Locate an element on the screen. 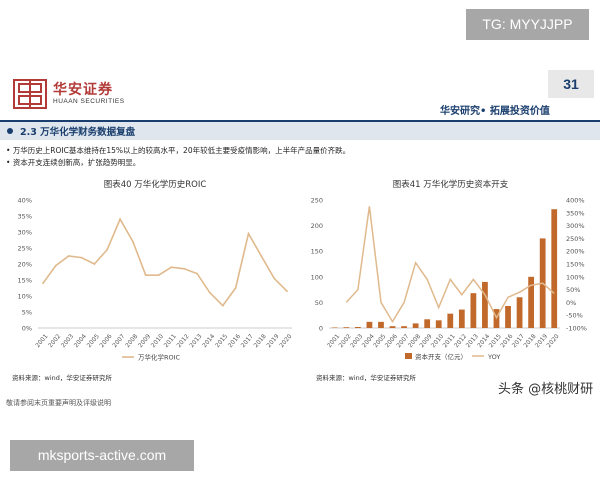  x-tick-label: 2002 is located at coordinates (54, 341).